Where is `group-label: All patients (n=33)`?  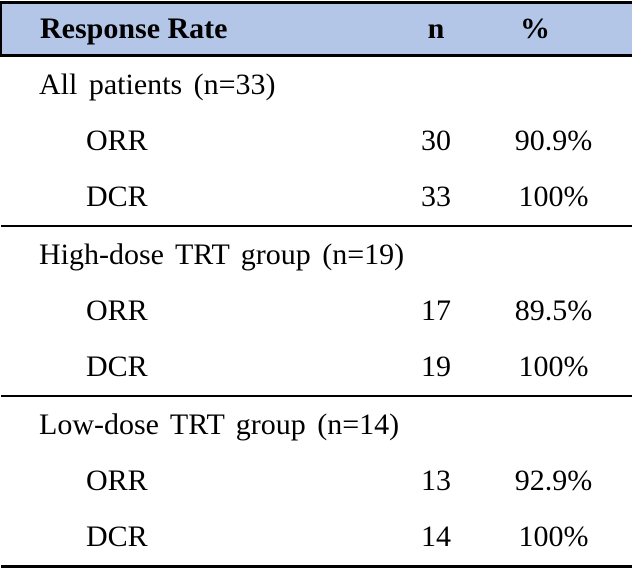
group-label: All patients (n=33) is located at coordinates (157, 84).